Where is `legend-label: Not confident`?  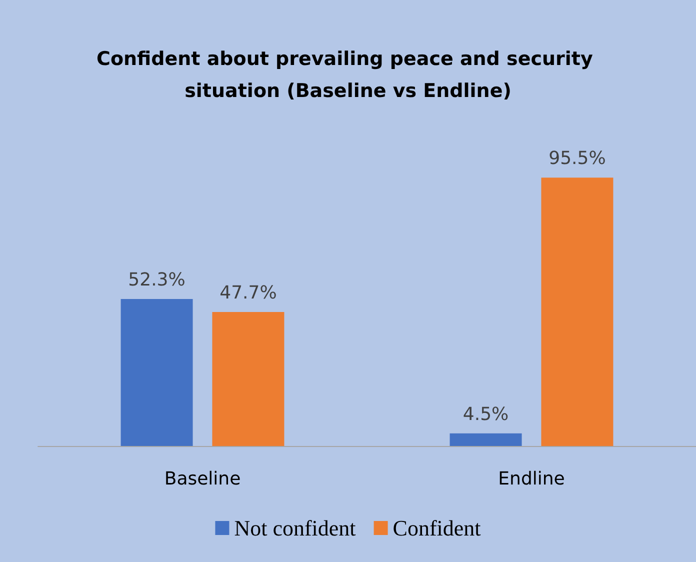
legend-label: Not confident is located at coordinates (295, 528).